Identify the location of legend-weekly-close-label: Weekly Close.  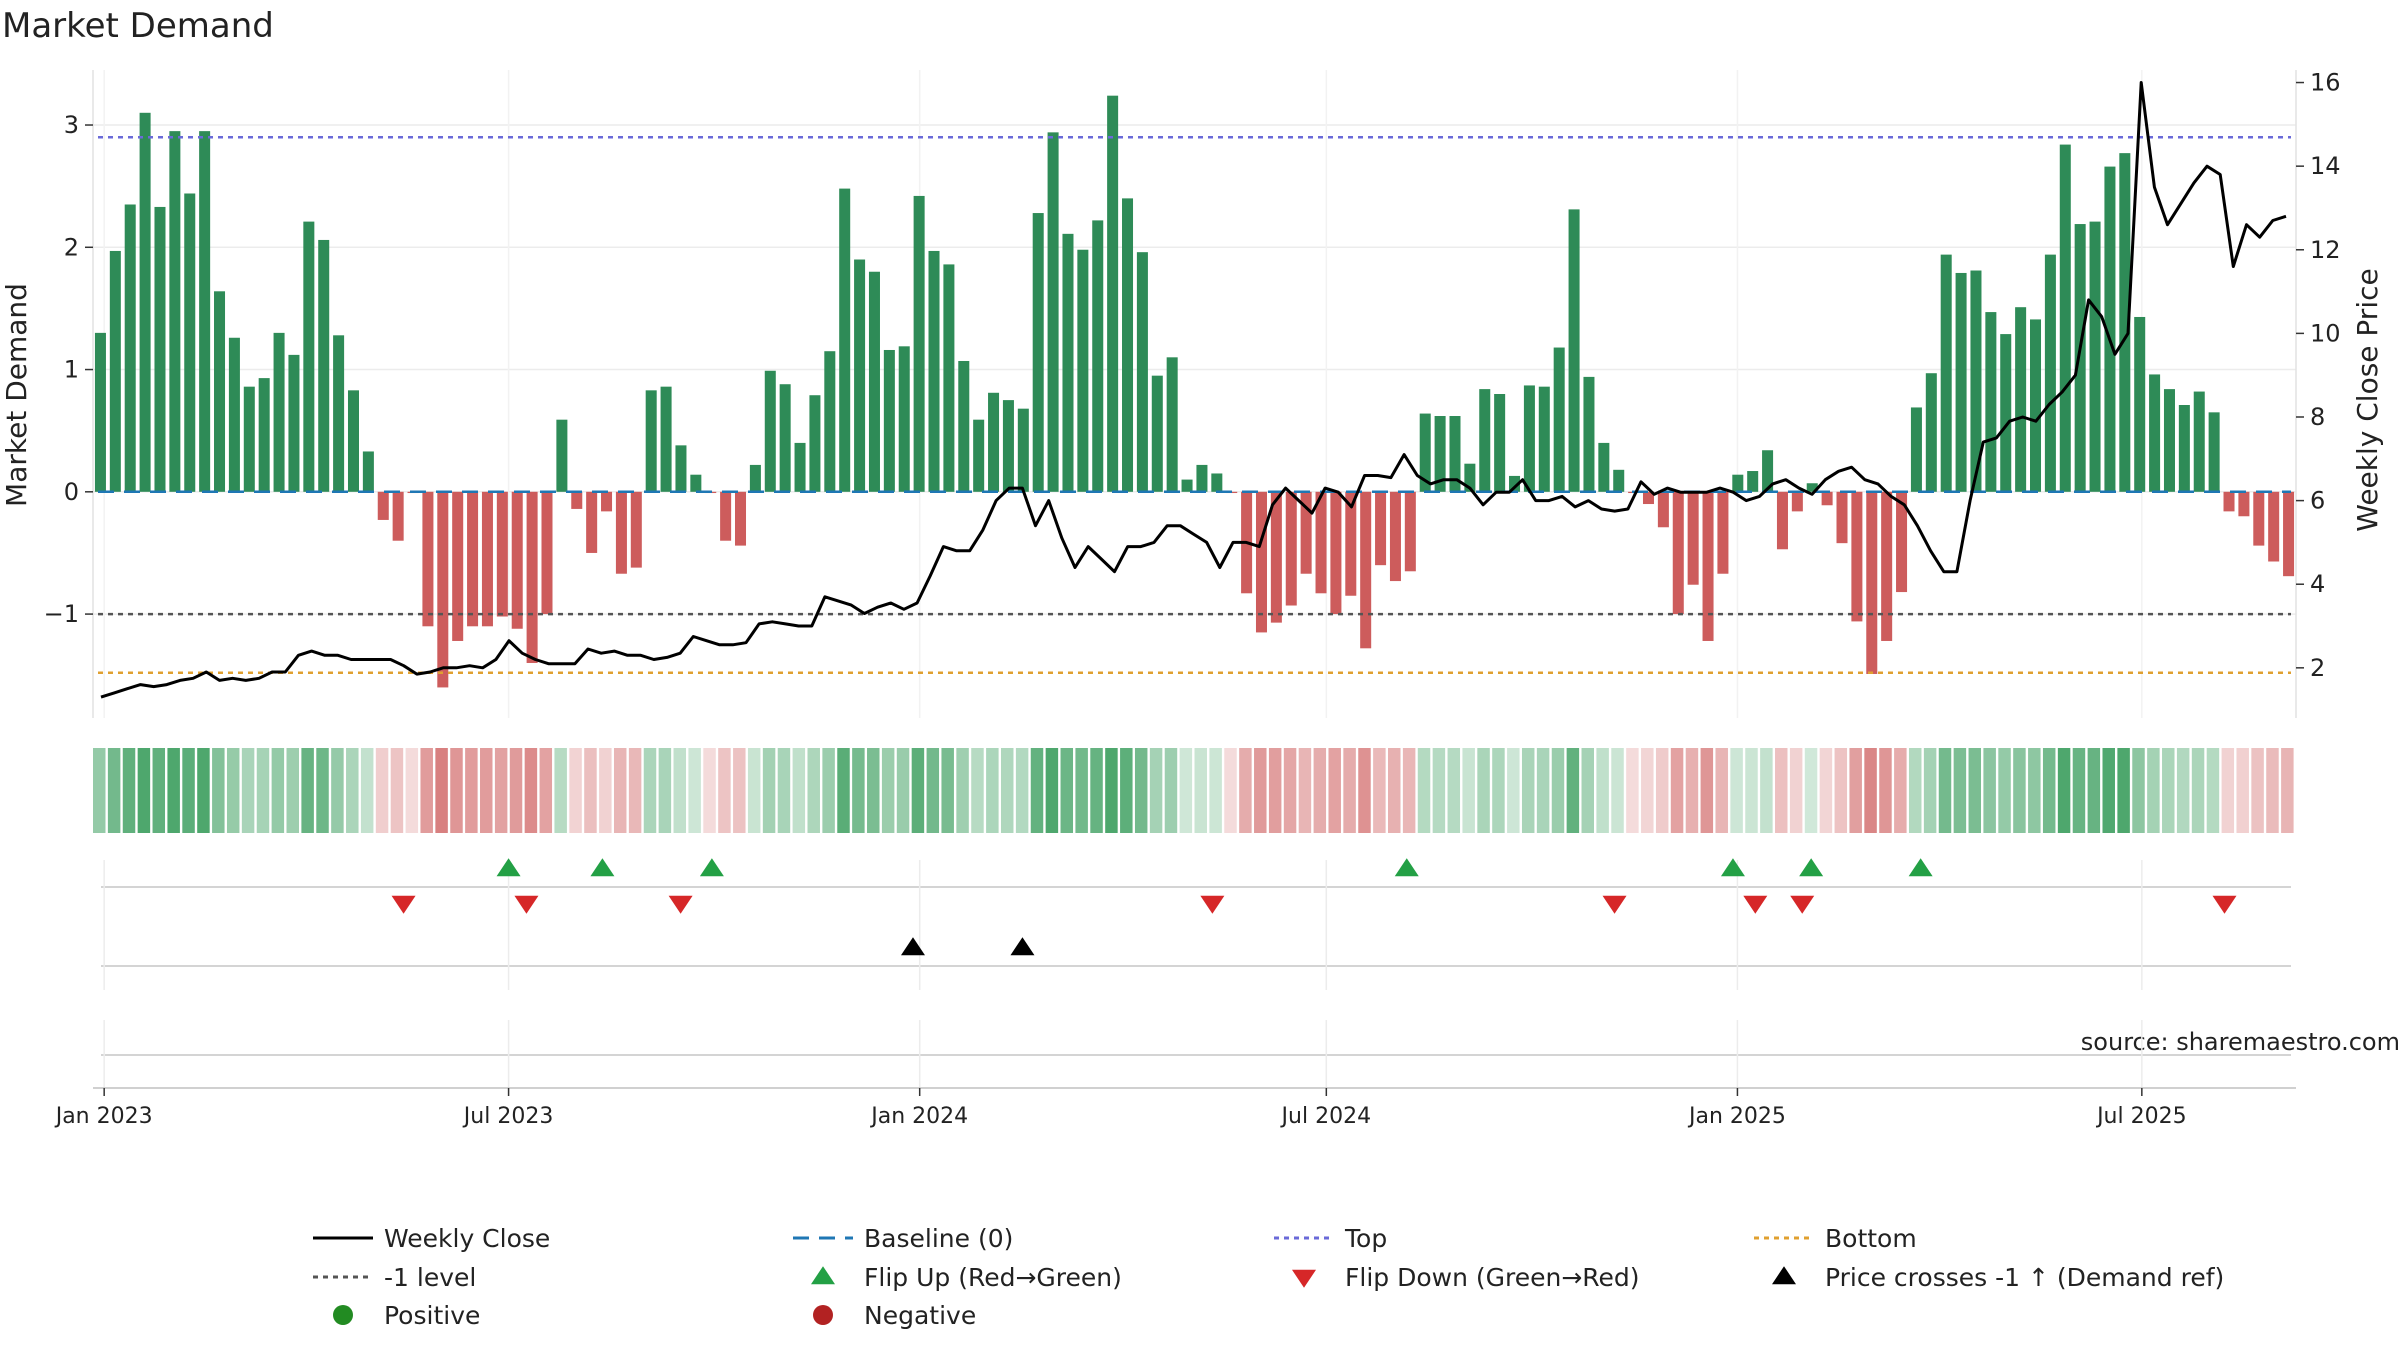
(467, 1238).